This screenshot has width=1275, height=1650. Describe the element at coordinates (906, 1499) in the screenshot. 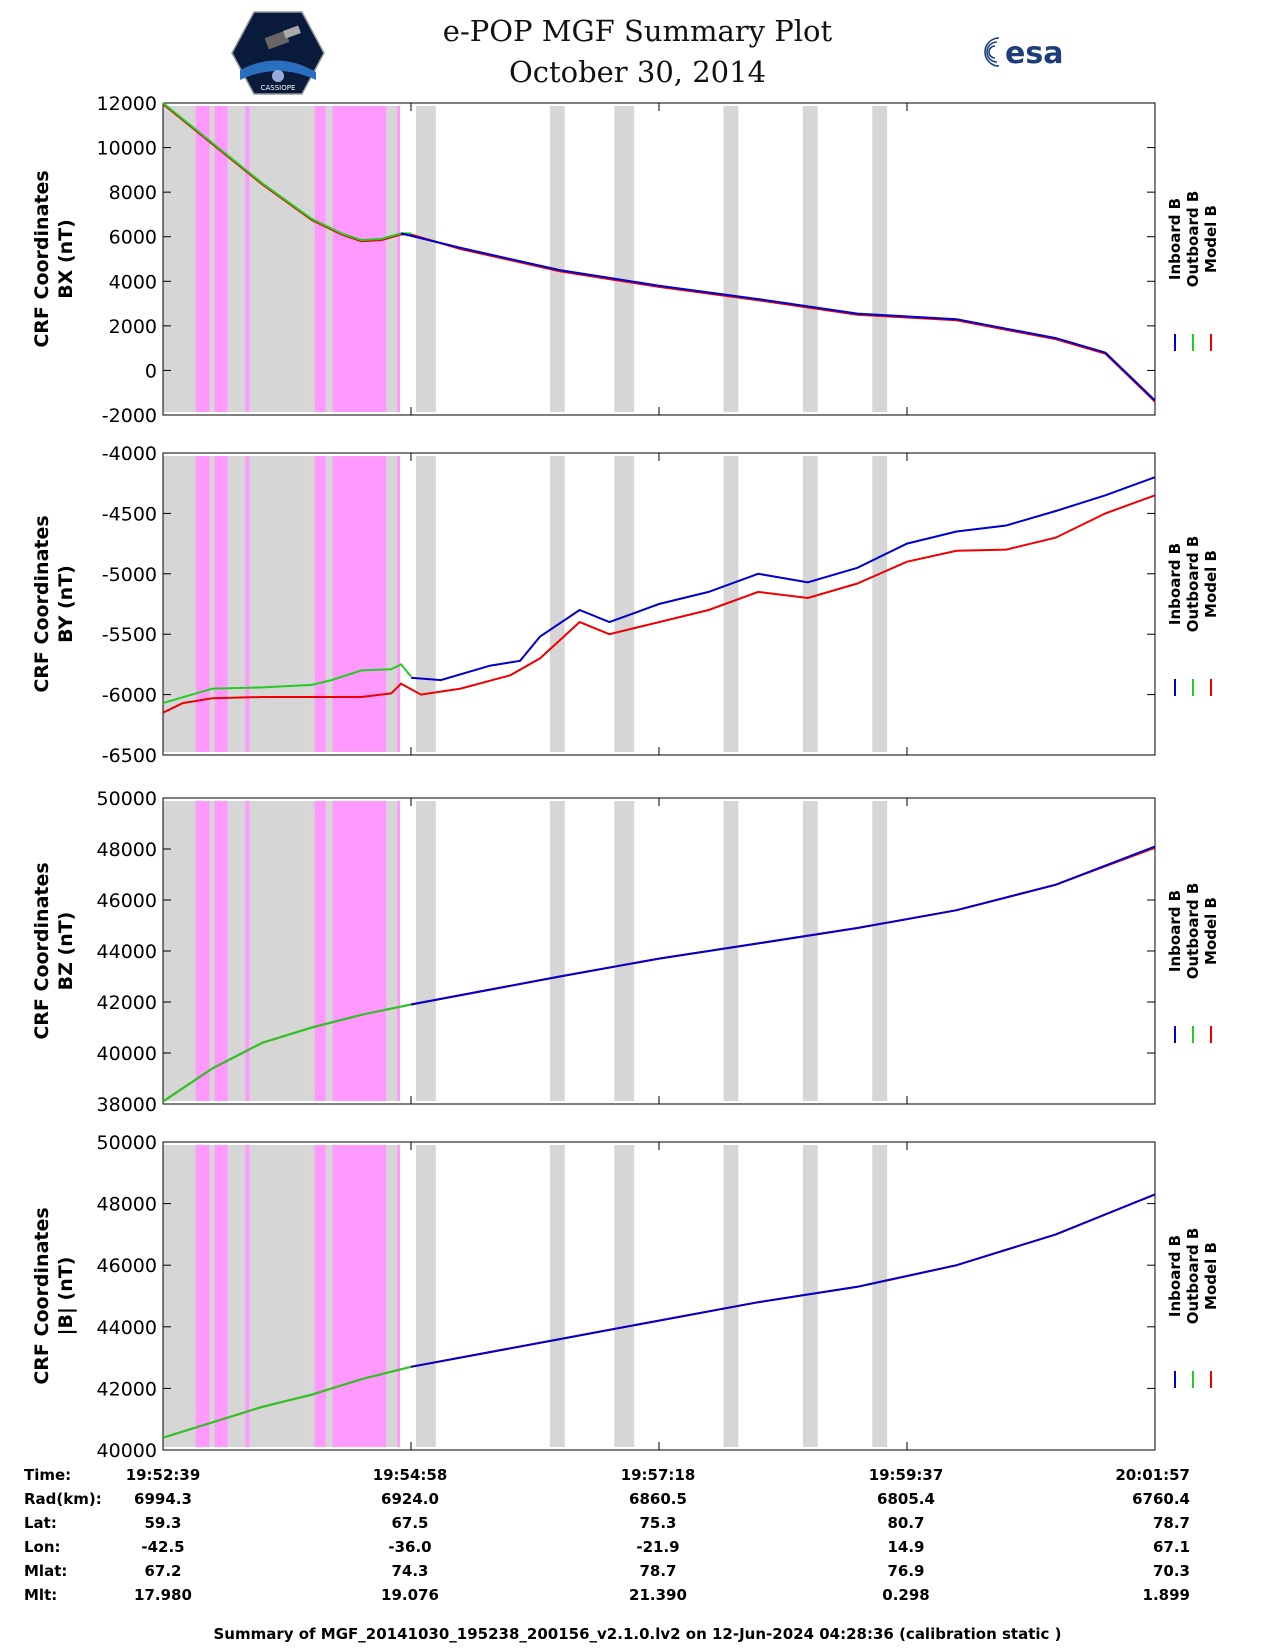

I see `footer-cell: 6805.4` at that location.